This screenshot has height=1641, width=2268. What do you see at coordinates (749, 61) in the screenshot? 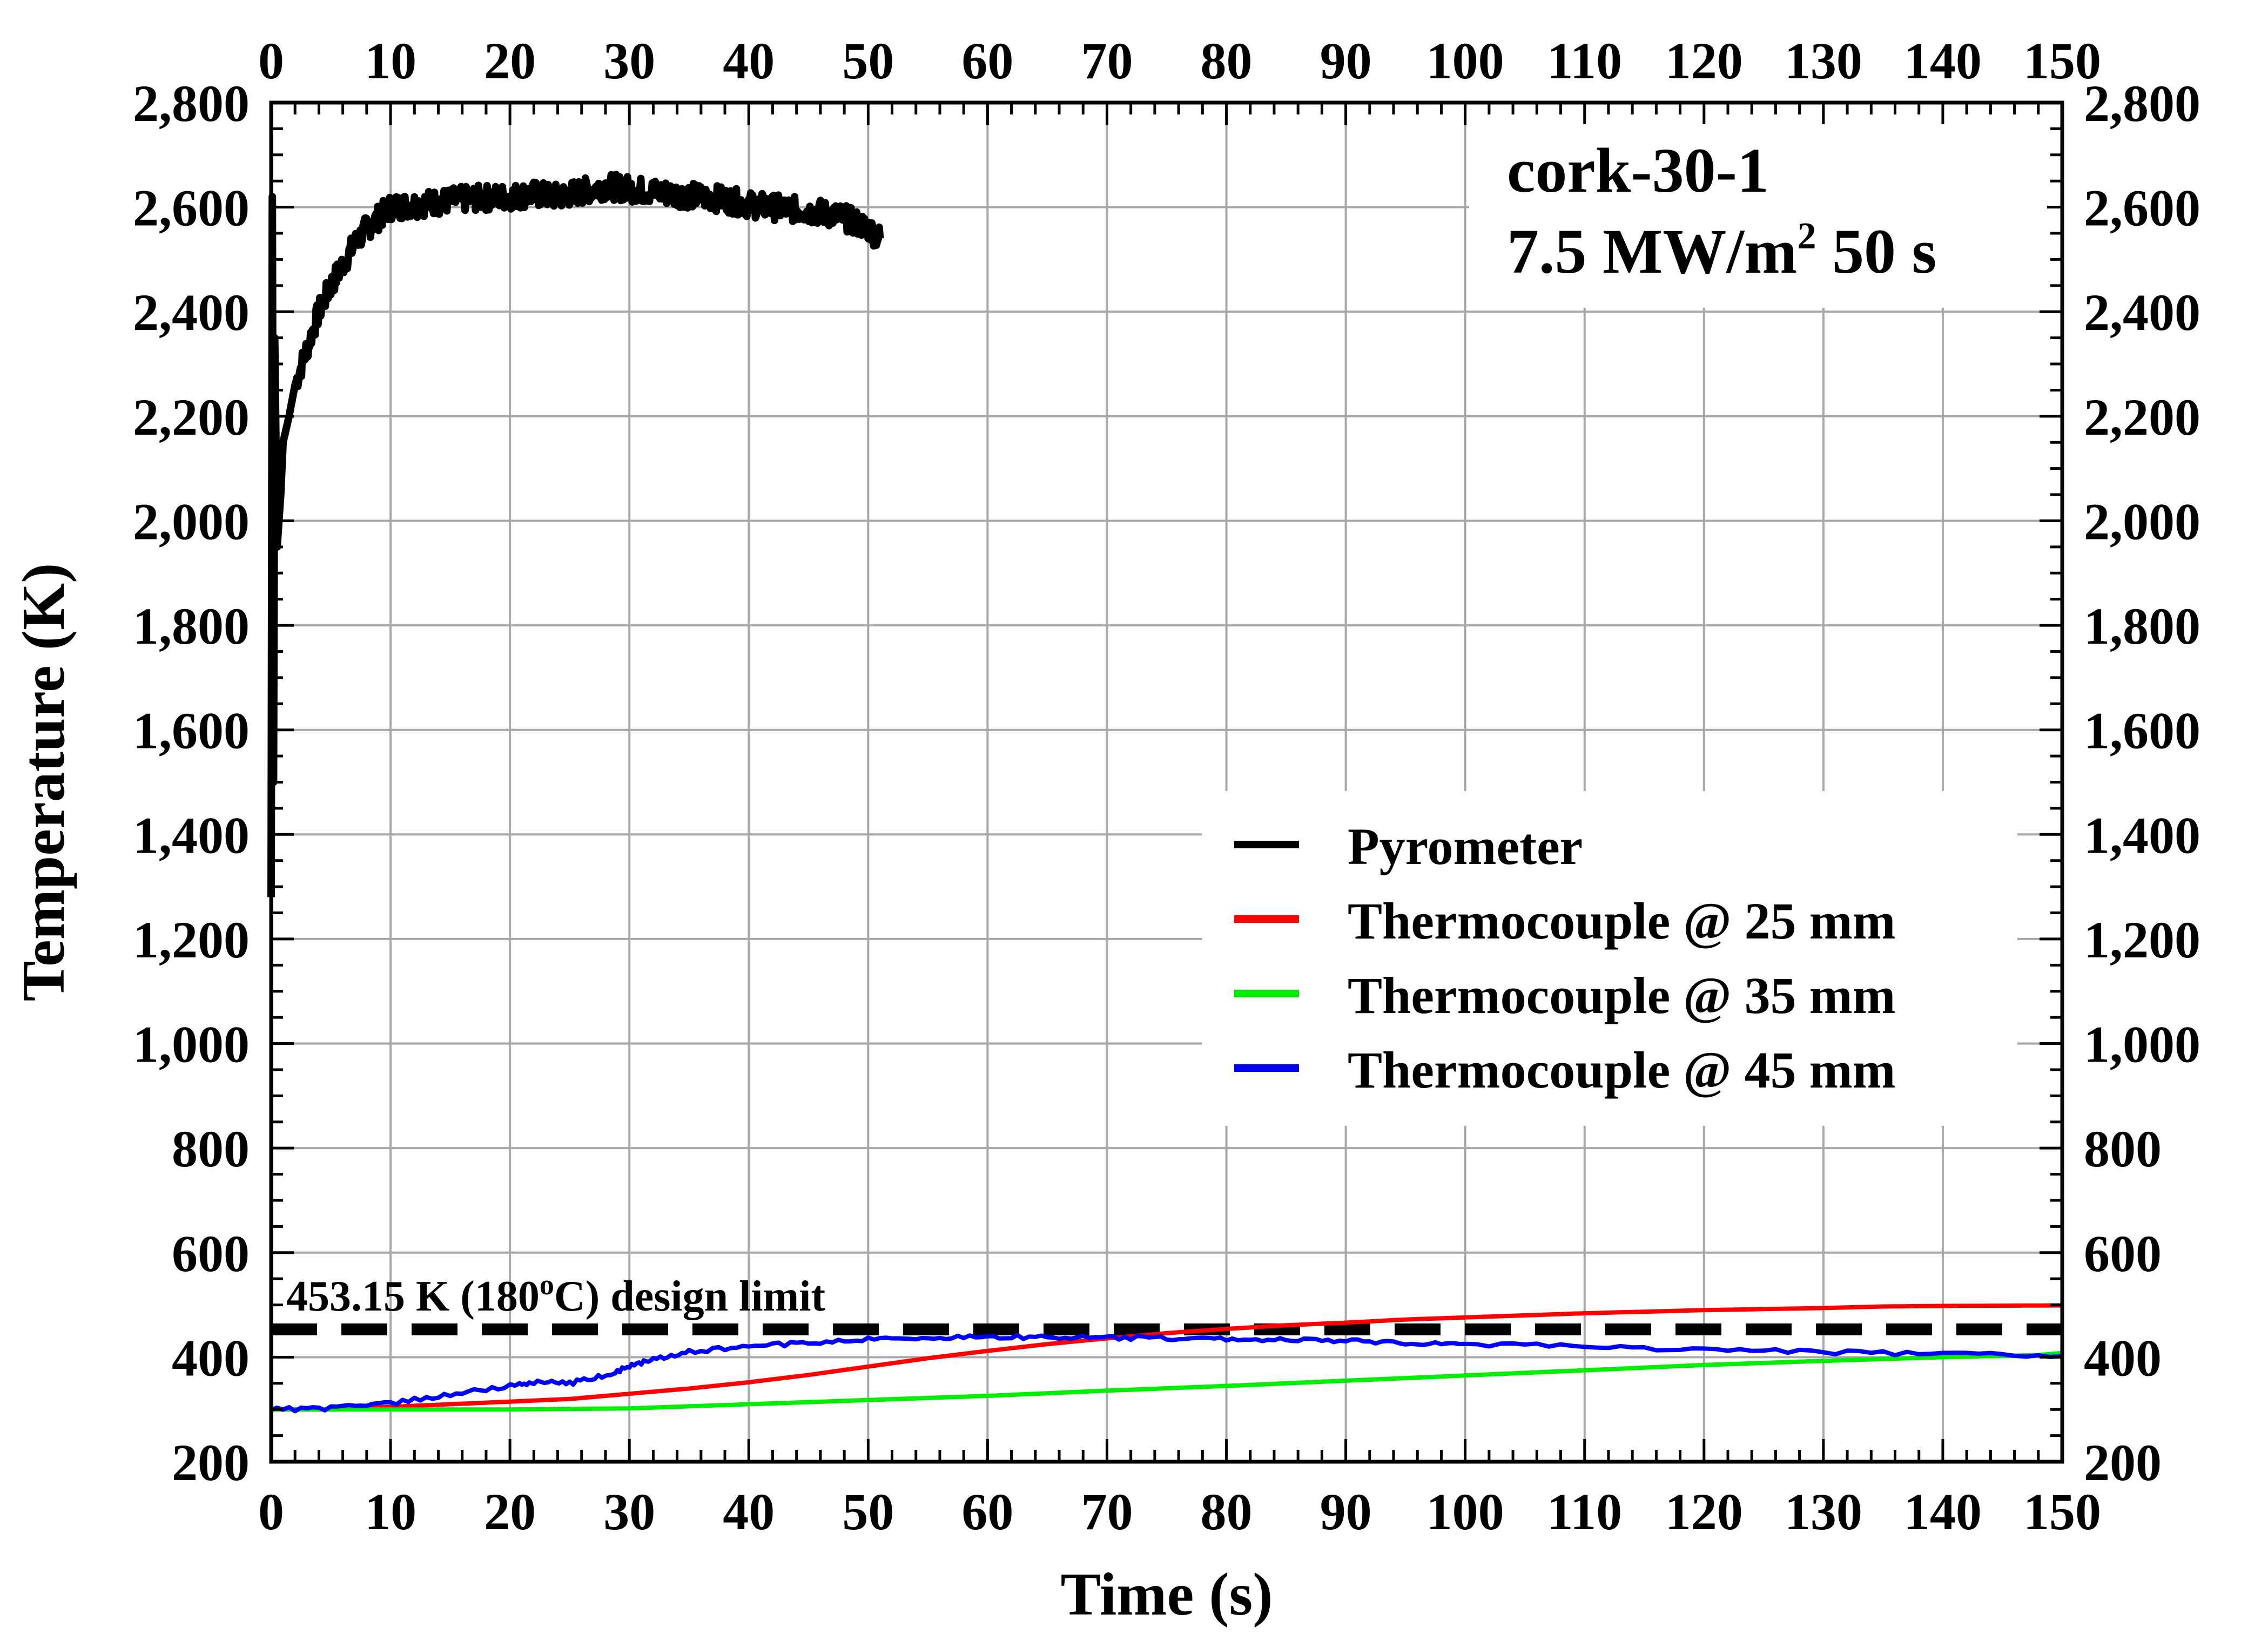
I see `x-top-tick-label: 40` at bounding box center [749, 61].